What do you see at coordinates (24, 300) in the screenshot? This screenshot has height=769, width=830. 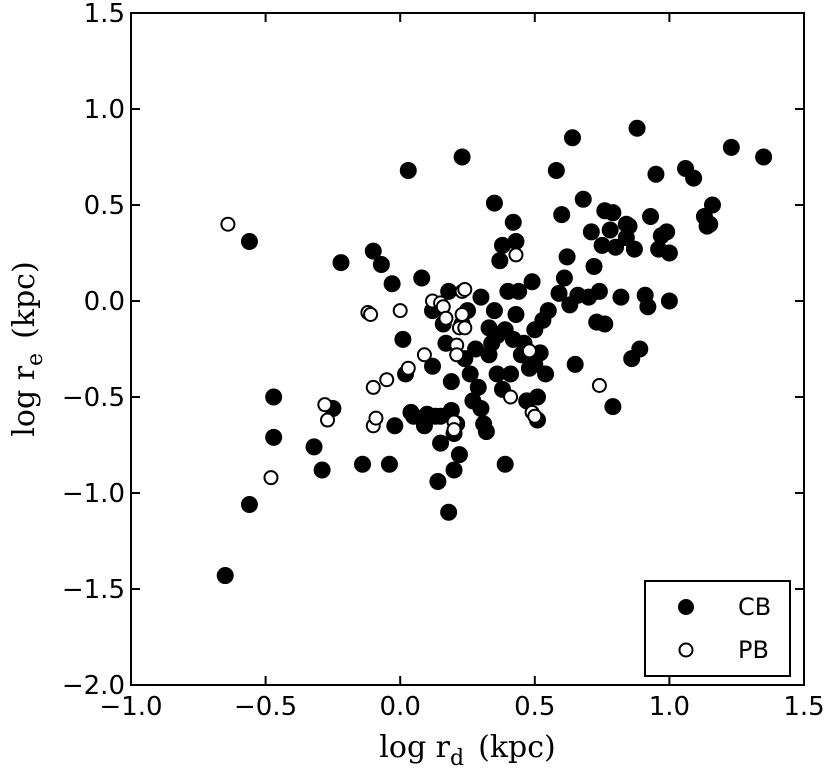 I see `y-axis-label-unit: (kpc)` at bounding box center [24, 300].